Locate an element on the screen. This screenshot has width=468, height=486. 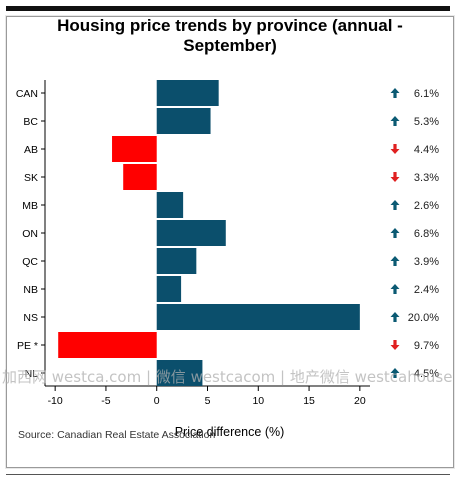
value-label: 20.0% is located at coordinates (423, 318).